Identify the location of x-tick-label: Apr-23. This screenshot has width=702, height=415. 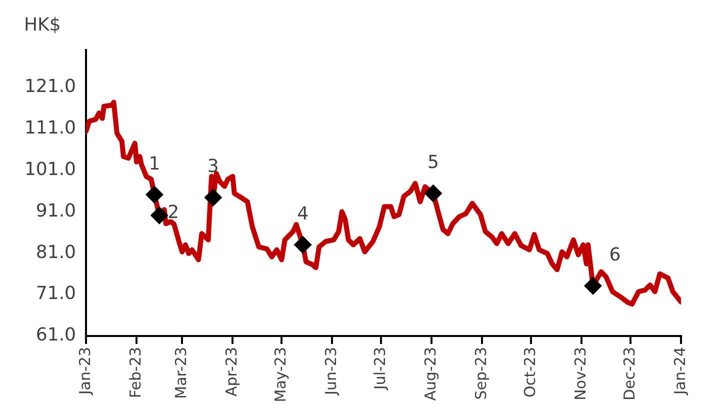
(231, 371).